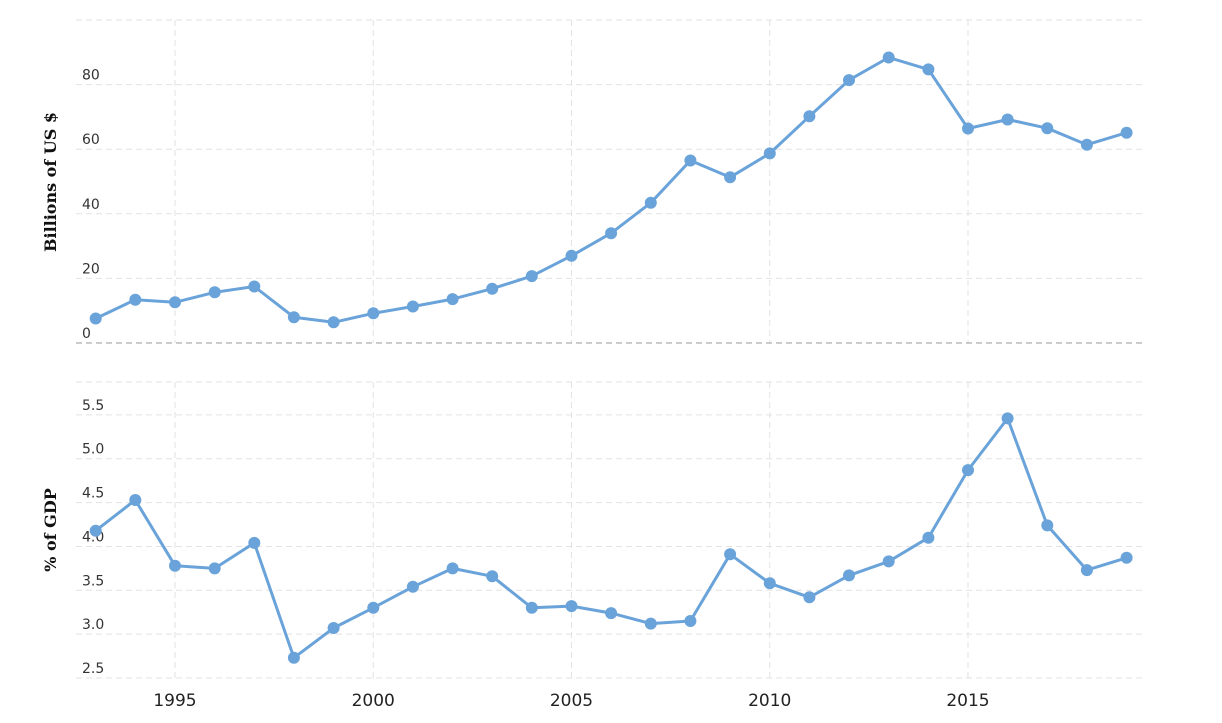  I want to click on y-axis-label: % of GDP, so click(50, 529).